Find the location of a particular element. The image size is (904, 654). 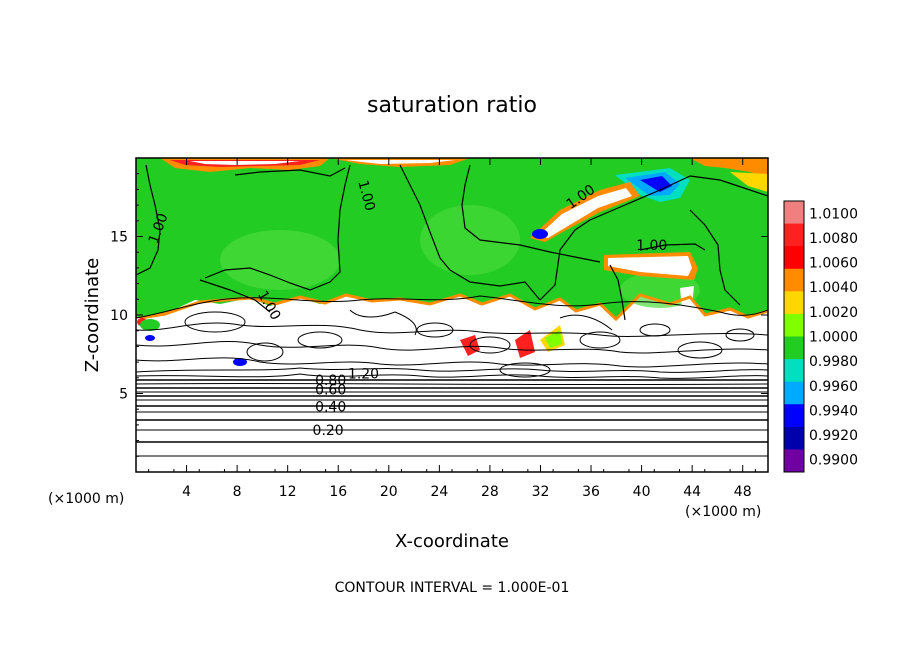

top-right-orange is located at coordinates (729, 168).